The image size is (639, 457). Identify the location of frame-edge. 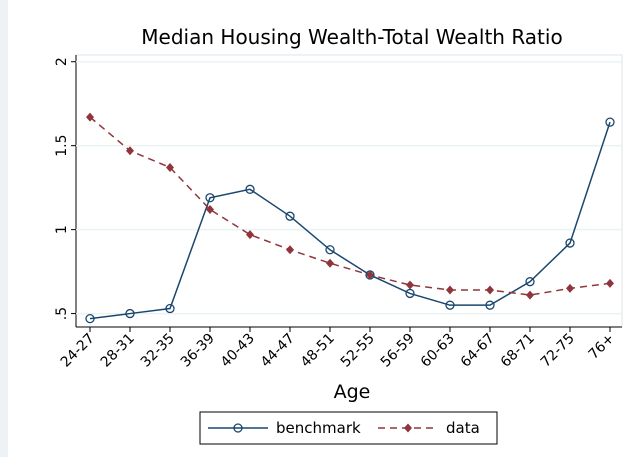
(4, 228).